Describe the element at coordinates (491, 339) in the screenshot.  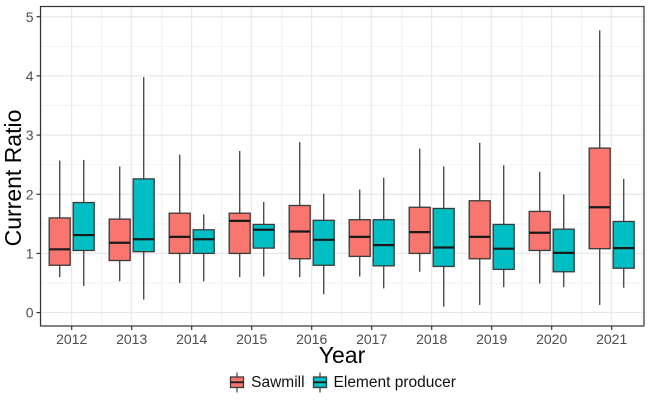
I see `x-tick-label: 2019` at that location.